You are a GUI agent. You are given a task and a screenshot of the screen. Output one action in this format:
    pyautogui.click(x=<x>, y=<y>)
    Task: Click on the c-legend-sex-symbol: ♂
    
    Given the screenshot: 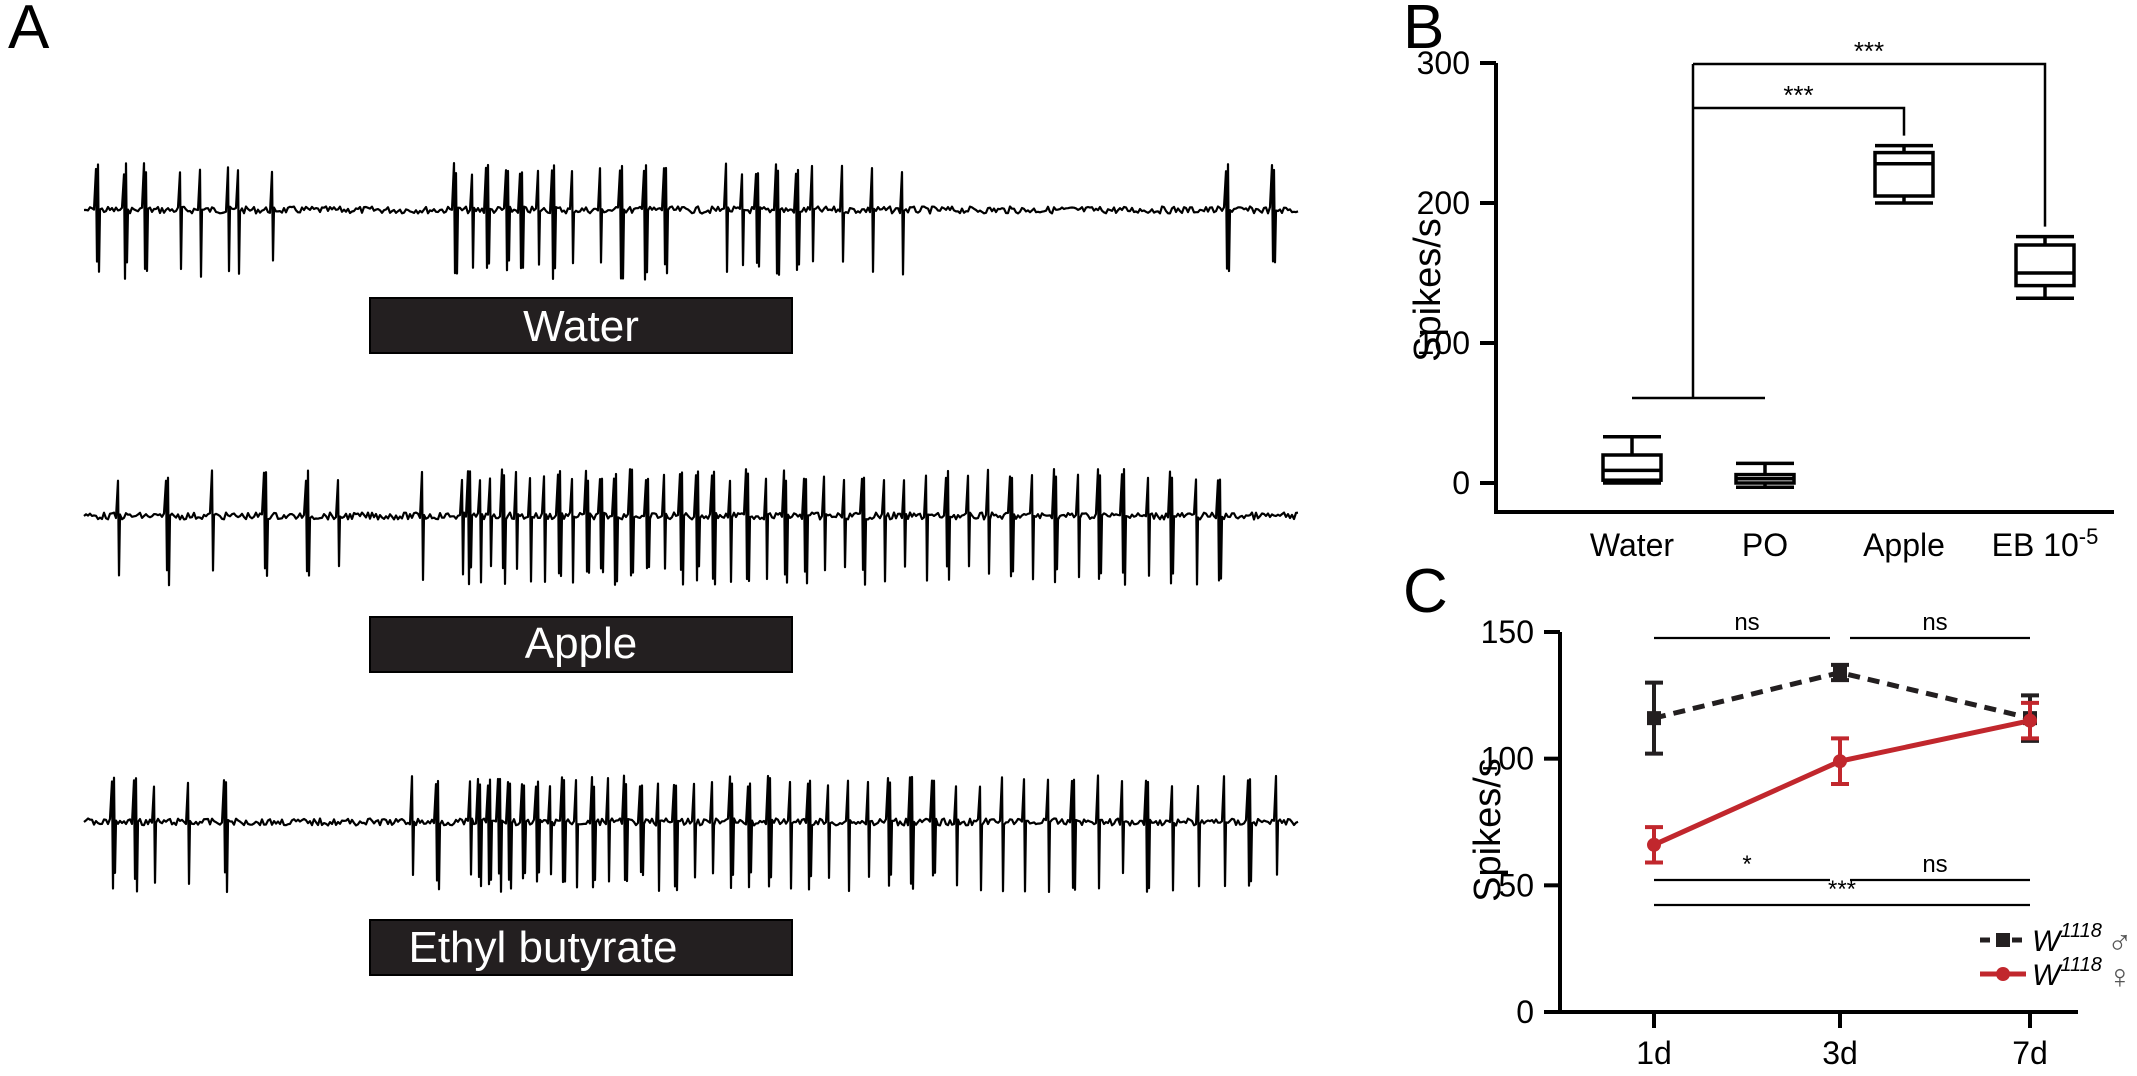 What is the action you would take?
    pyautogui.click(x=2120, y=943)
    